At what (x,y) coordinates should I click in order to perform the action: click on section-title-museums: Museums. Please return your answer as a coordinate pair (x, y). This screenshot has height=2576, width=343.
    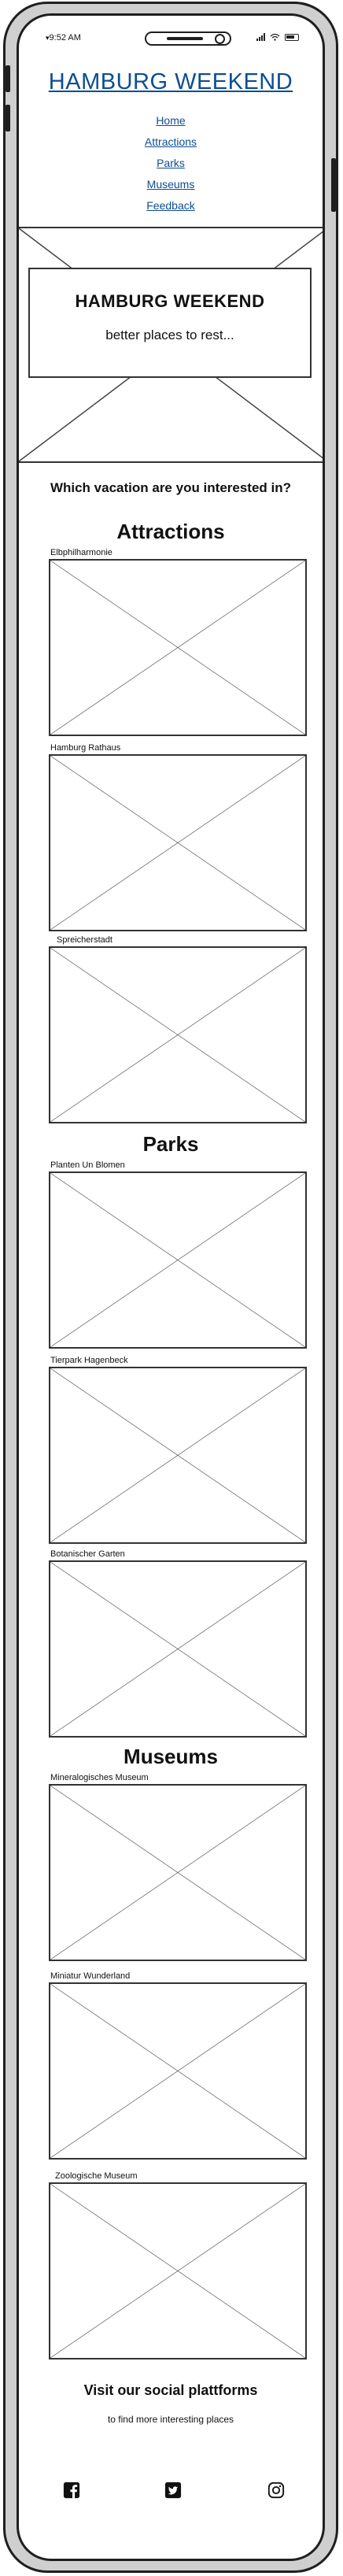
    Looking at the image, I should click on (171, 1756).